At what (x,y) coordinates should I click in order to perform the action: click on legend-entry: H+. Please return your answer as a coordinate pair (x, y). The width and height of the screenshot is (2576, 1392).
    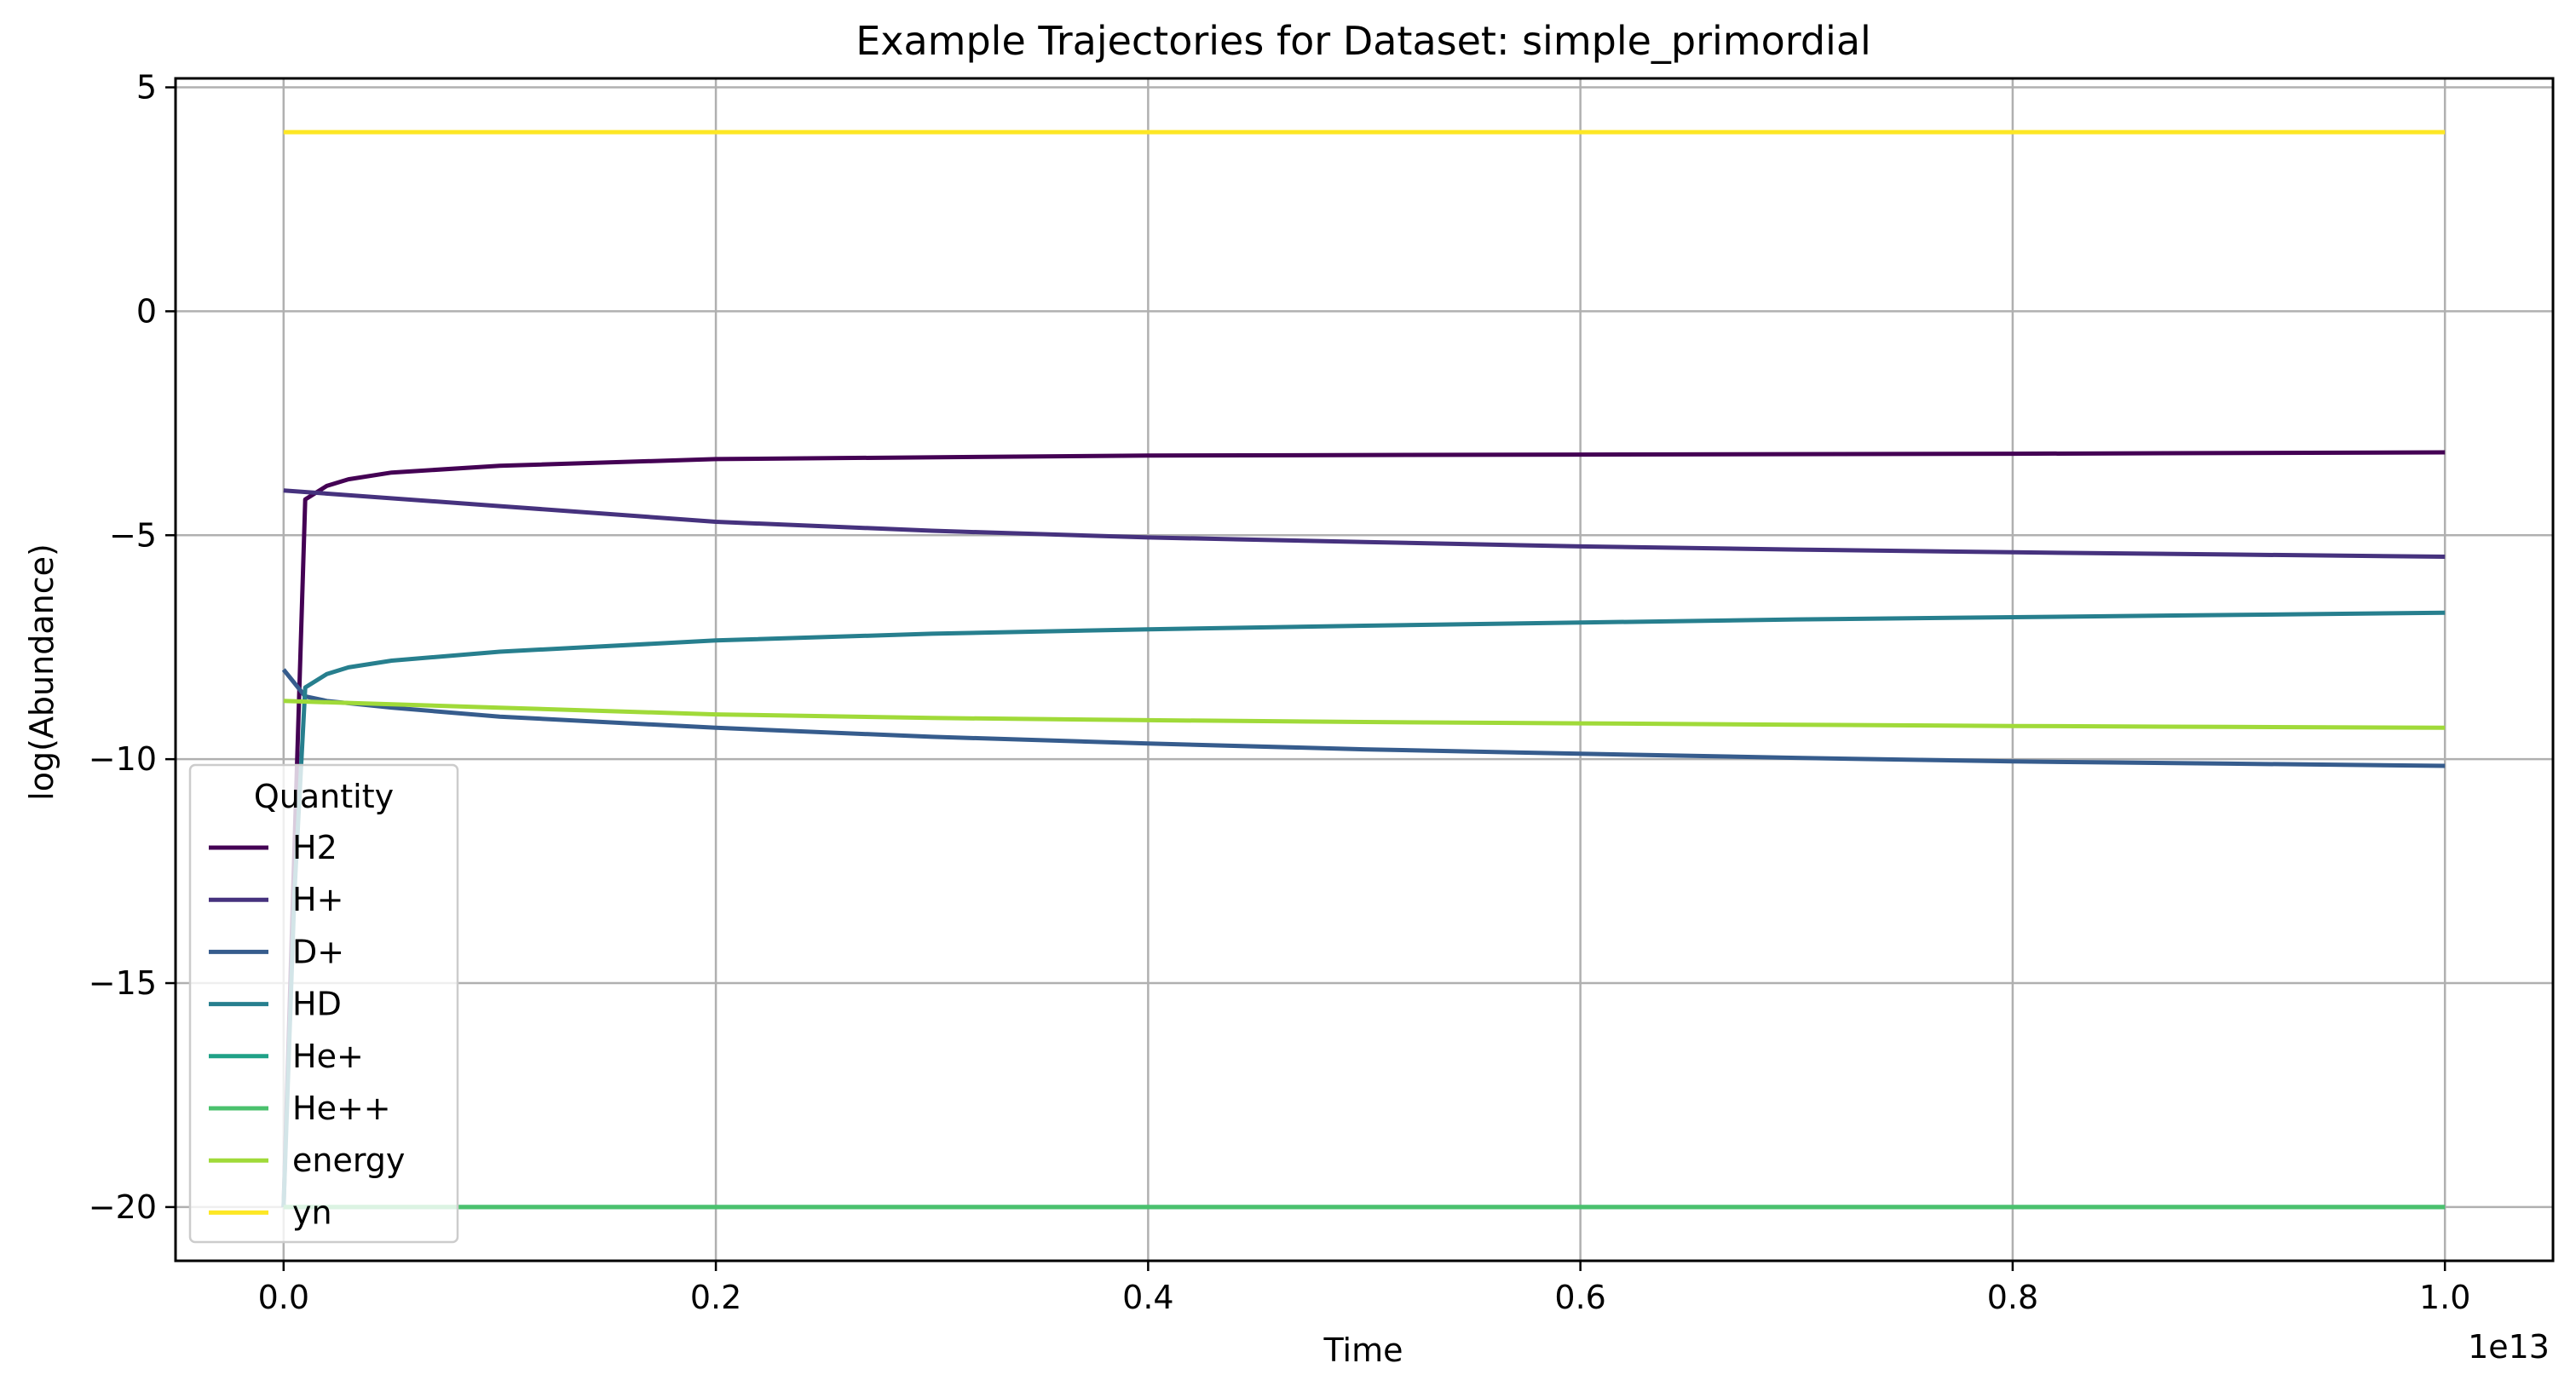
    Looking at the image, I should click on (317, 899).